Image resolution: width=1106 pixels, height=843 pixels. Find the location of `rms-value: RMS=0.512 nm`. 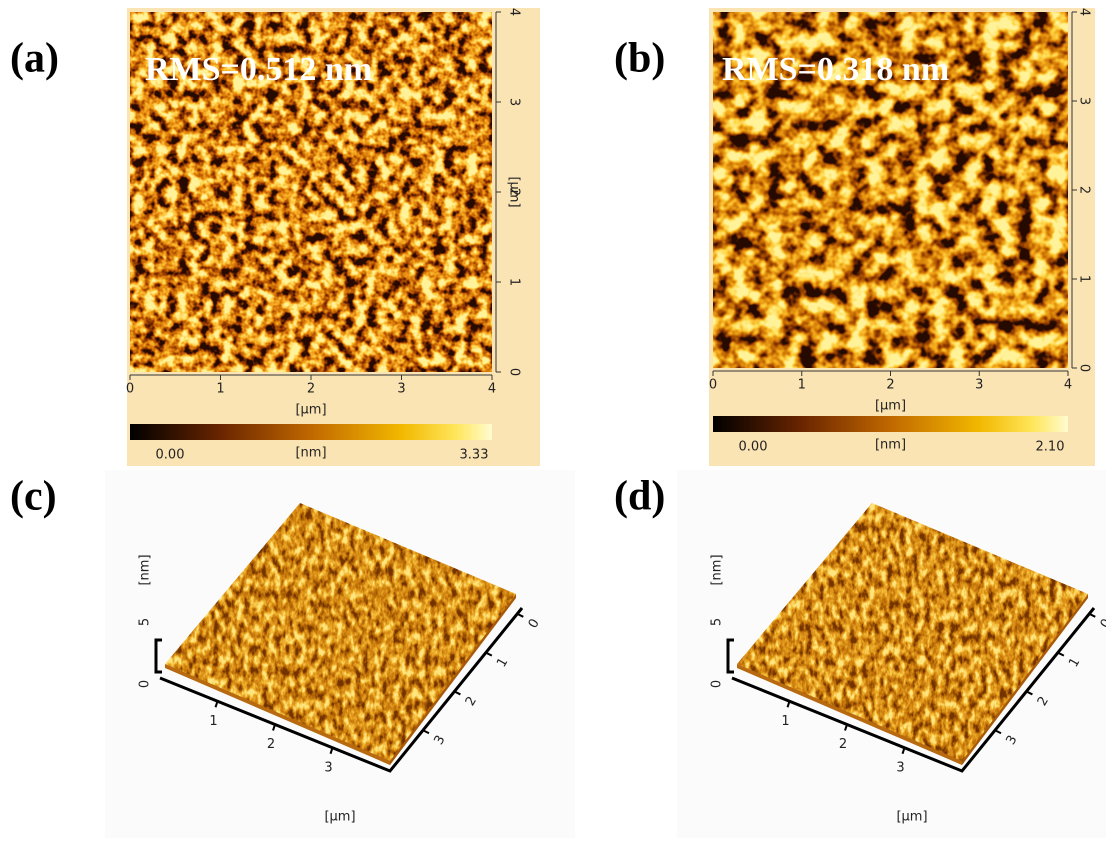

rms-value: RMS=0.512 nm is located at coordinates (258, 69).